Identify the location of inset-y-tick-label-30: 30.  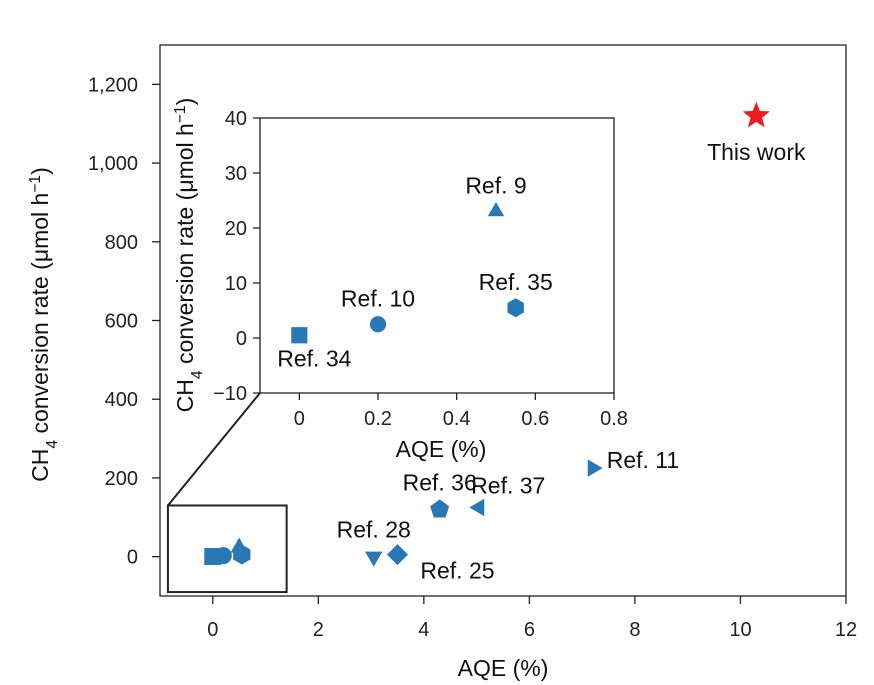
(236, 174).